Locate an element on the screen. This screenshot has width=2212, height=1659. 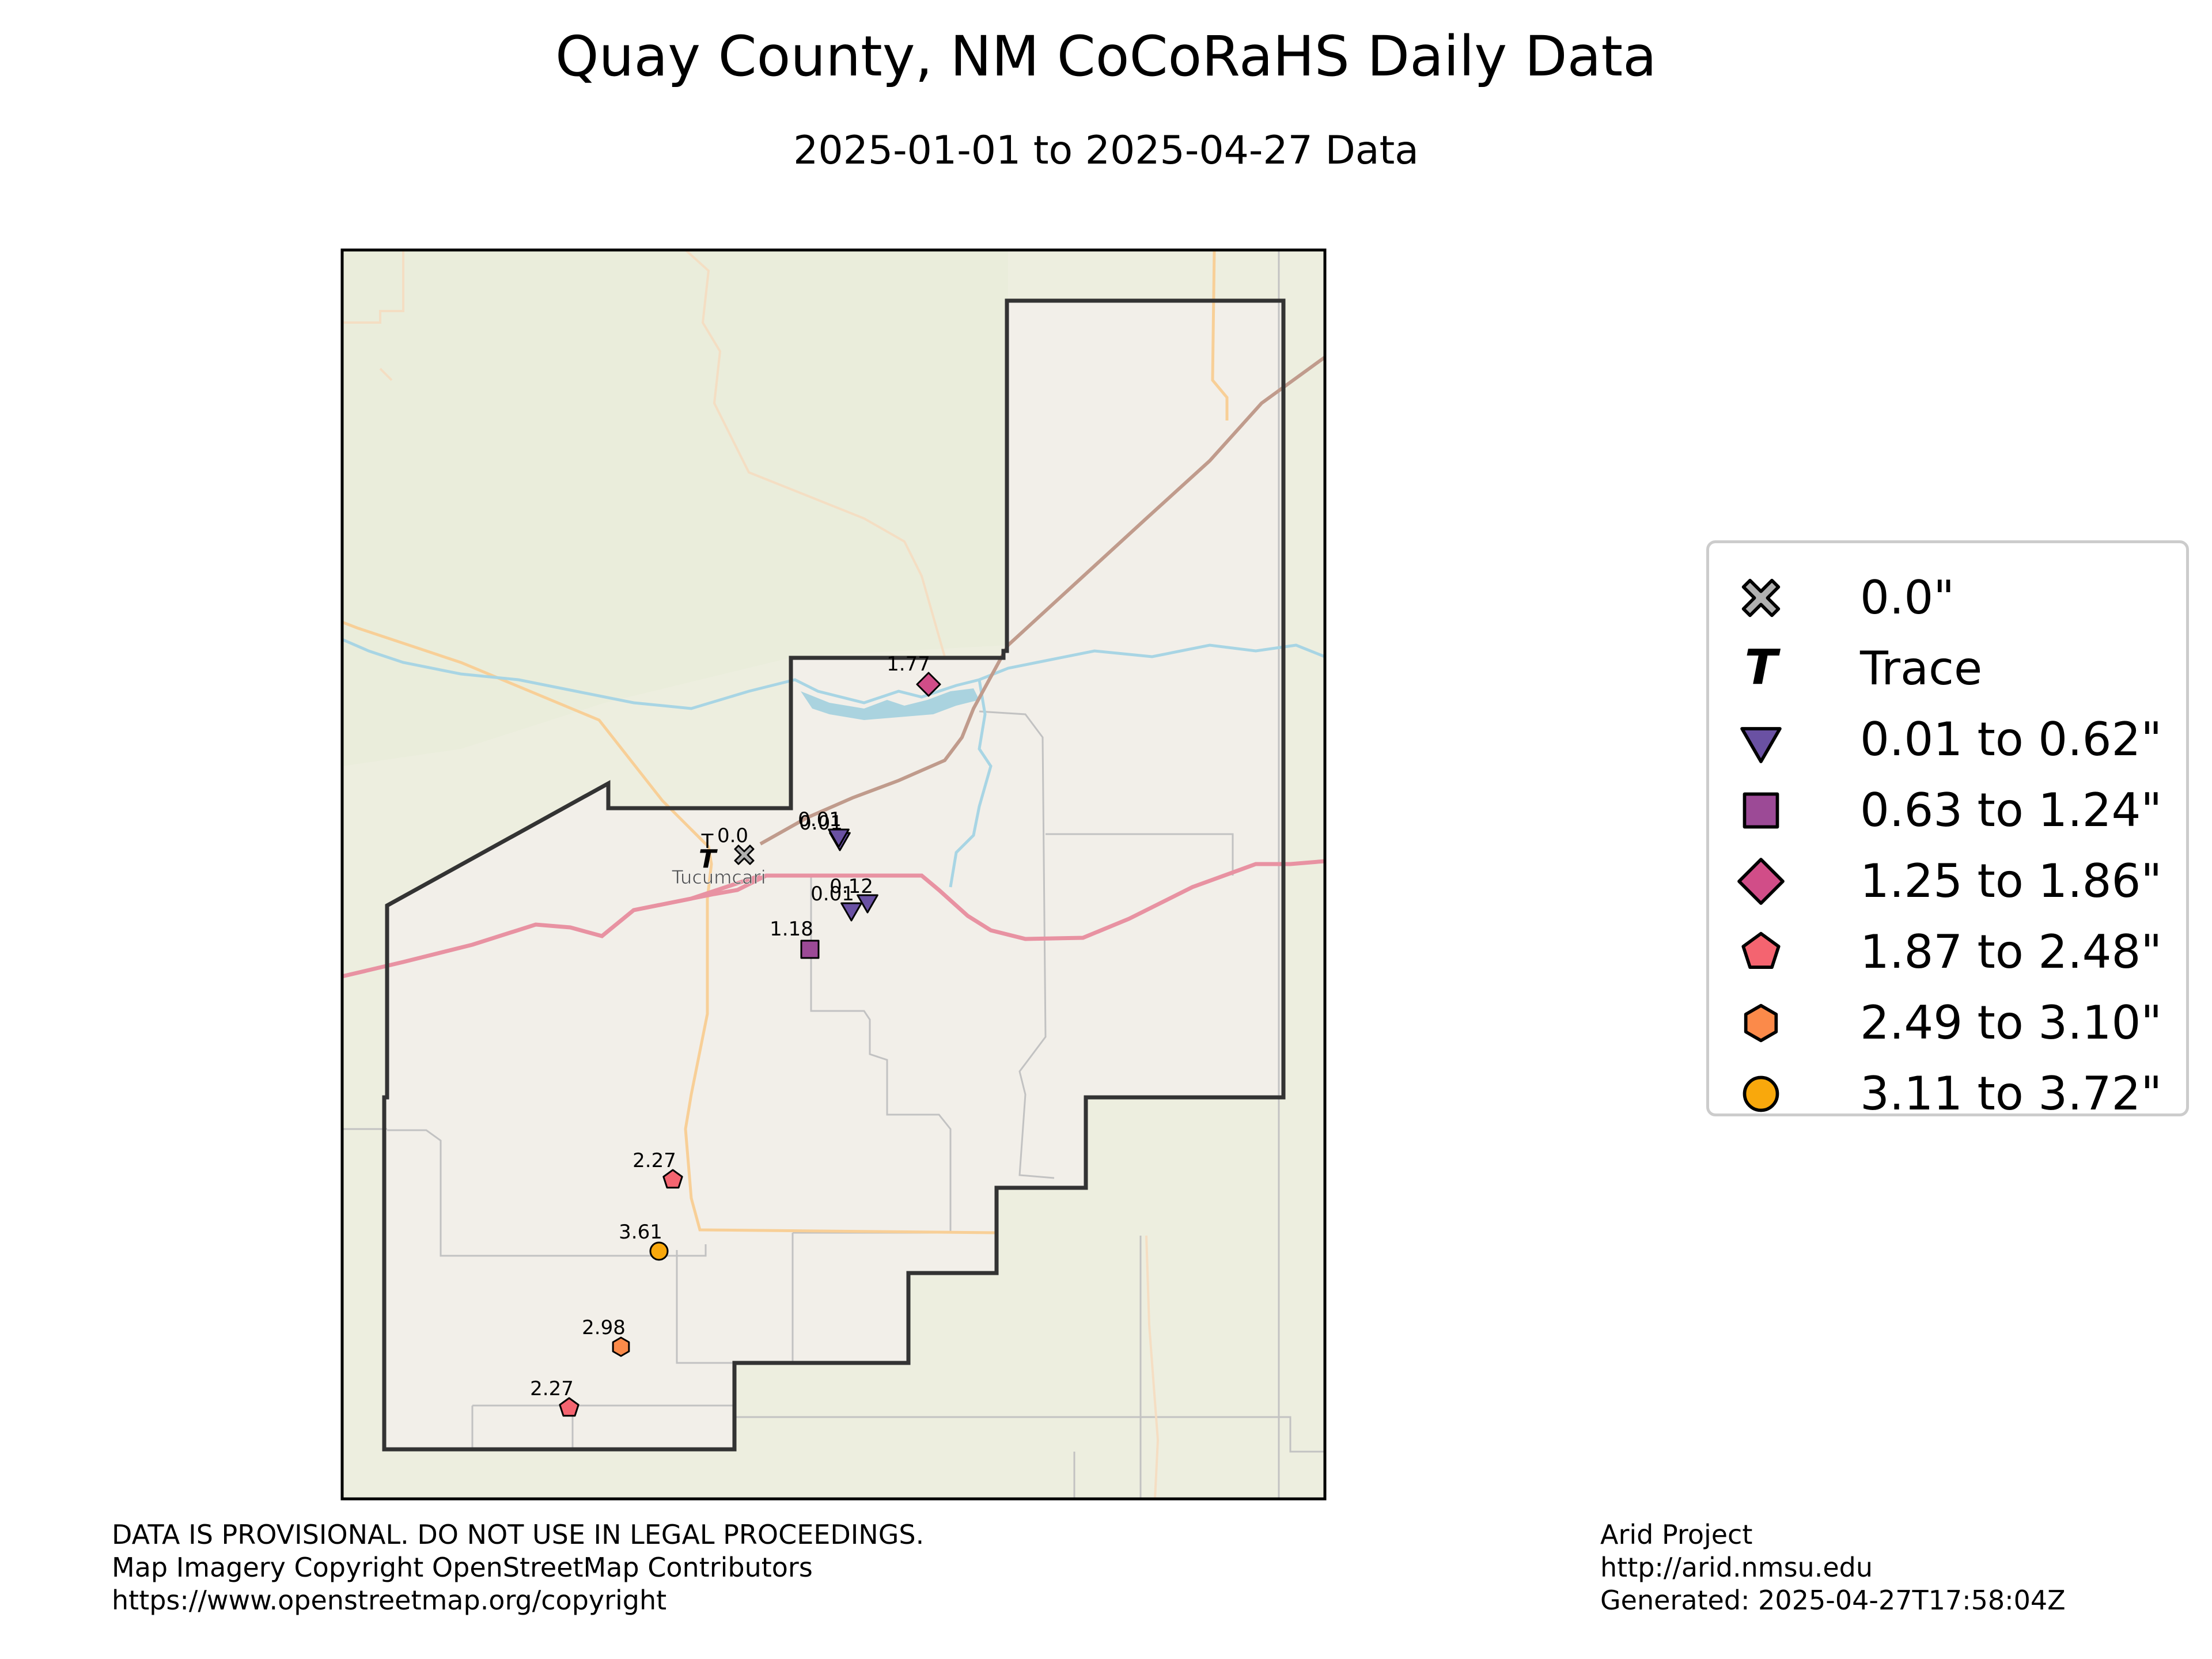
footer-right-line: Generated: 2025-04-27T17:58:04Z is located at coordinates (1833, 1600).